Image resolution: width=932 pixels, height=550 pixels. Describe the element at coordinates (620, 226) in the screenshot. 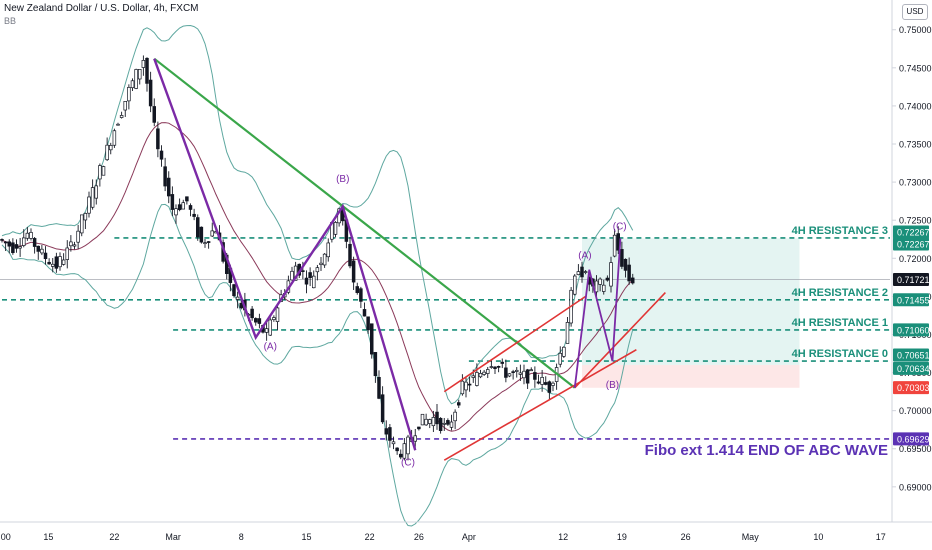

I see `wave-label-5: (C)` at that location.